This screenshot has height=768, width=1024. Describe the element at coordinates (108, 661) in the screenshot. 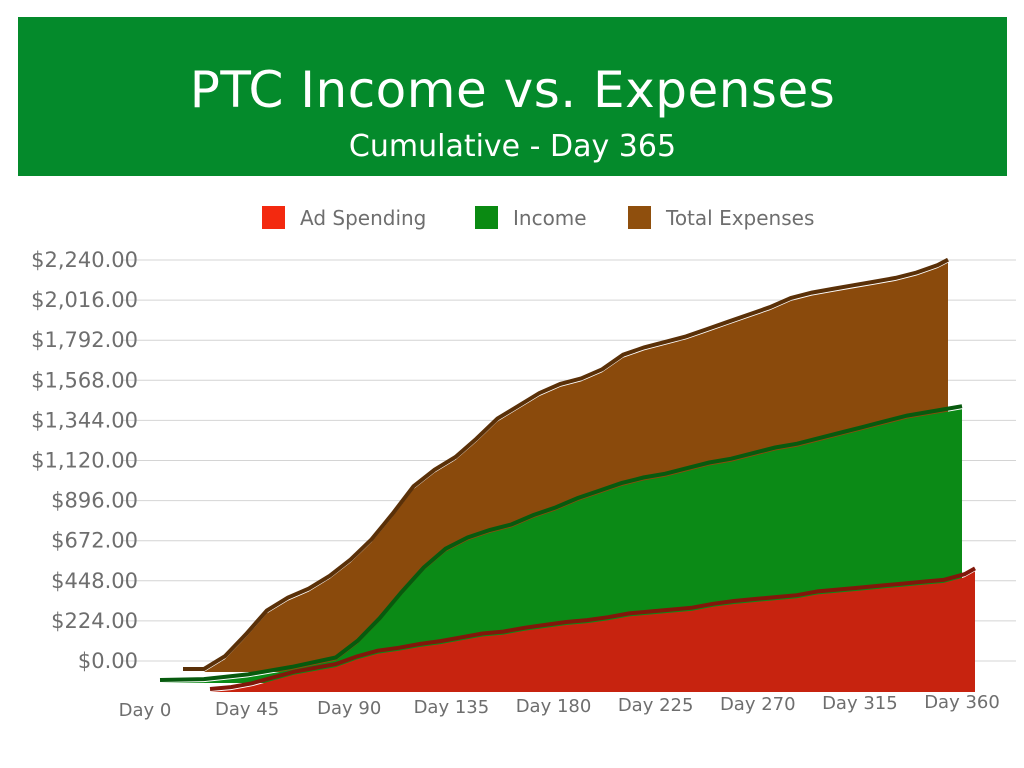

I see `y-tick-label: $0.00` at that location.